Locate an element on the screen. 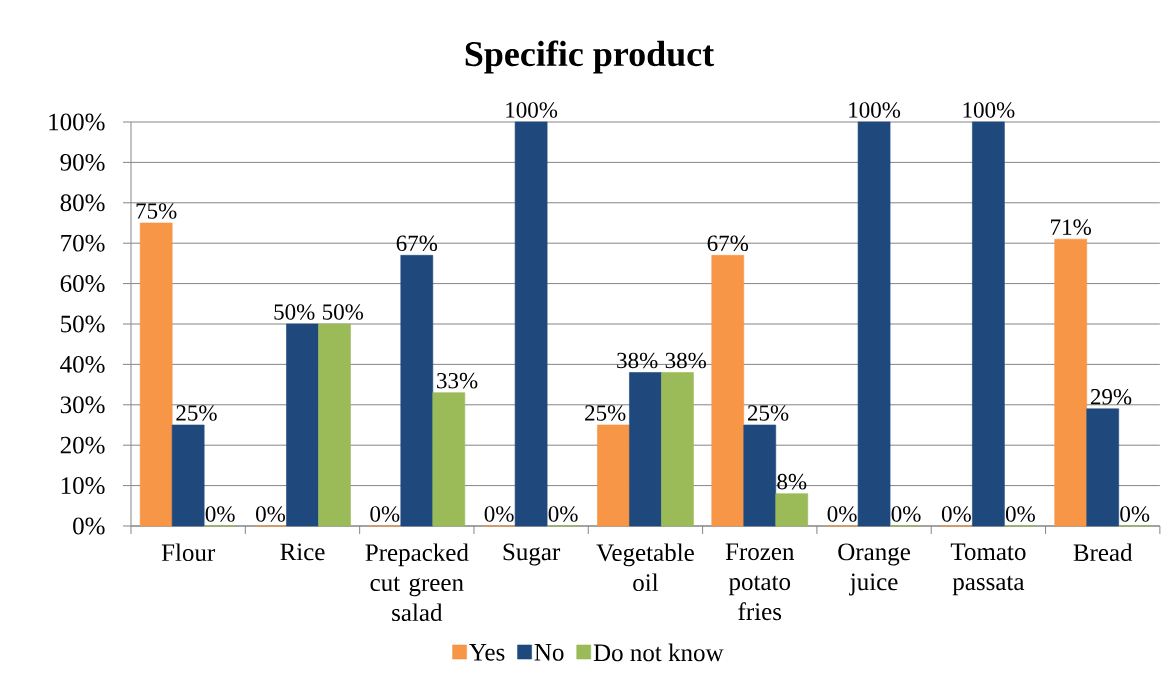 This screenshot has width=1163, height=688. x-tick-label: Vegetable oil is located at coordinates (645, 567).